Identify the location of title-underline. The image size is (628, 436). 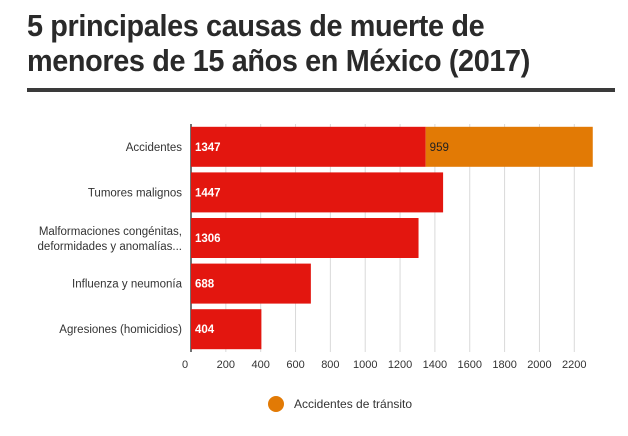
(321, 90).